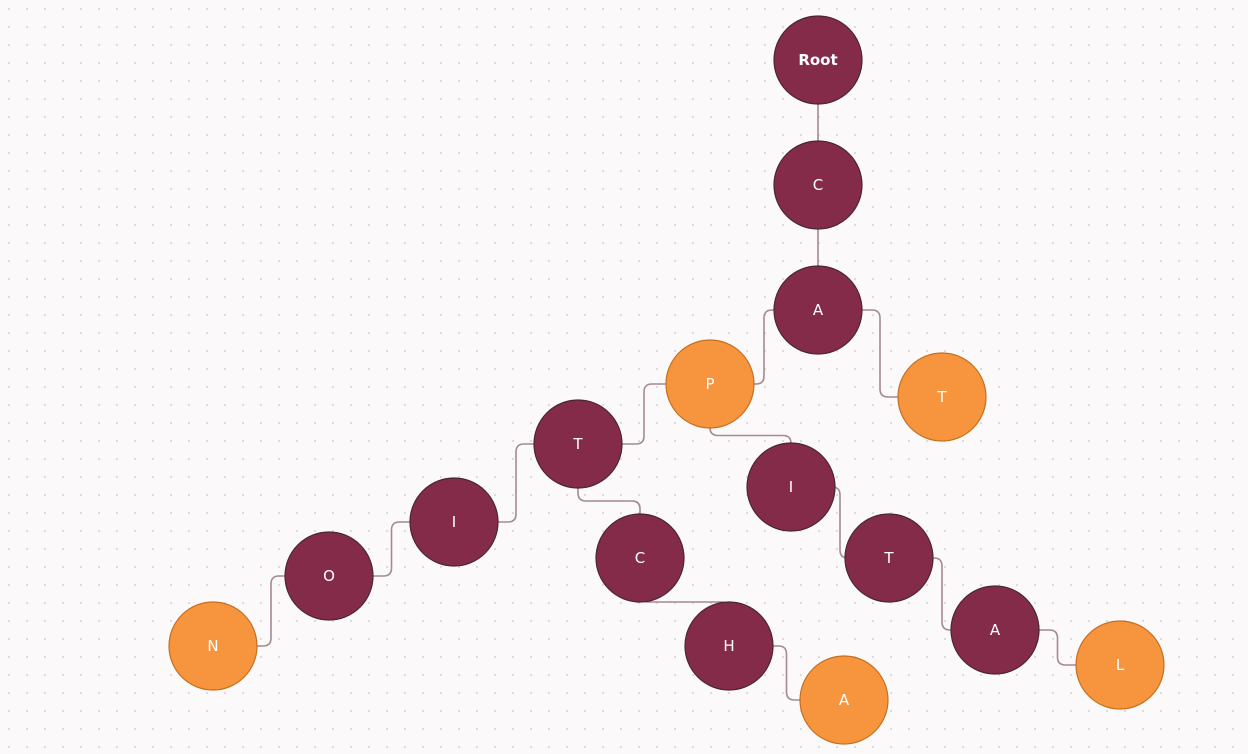 The image size is (1248, 754). I want to click on edge-p-t_capt, so click(644, 414).